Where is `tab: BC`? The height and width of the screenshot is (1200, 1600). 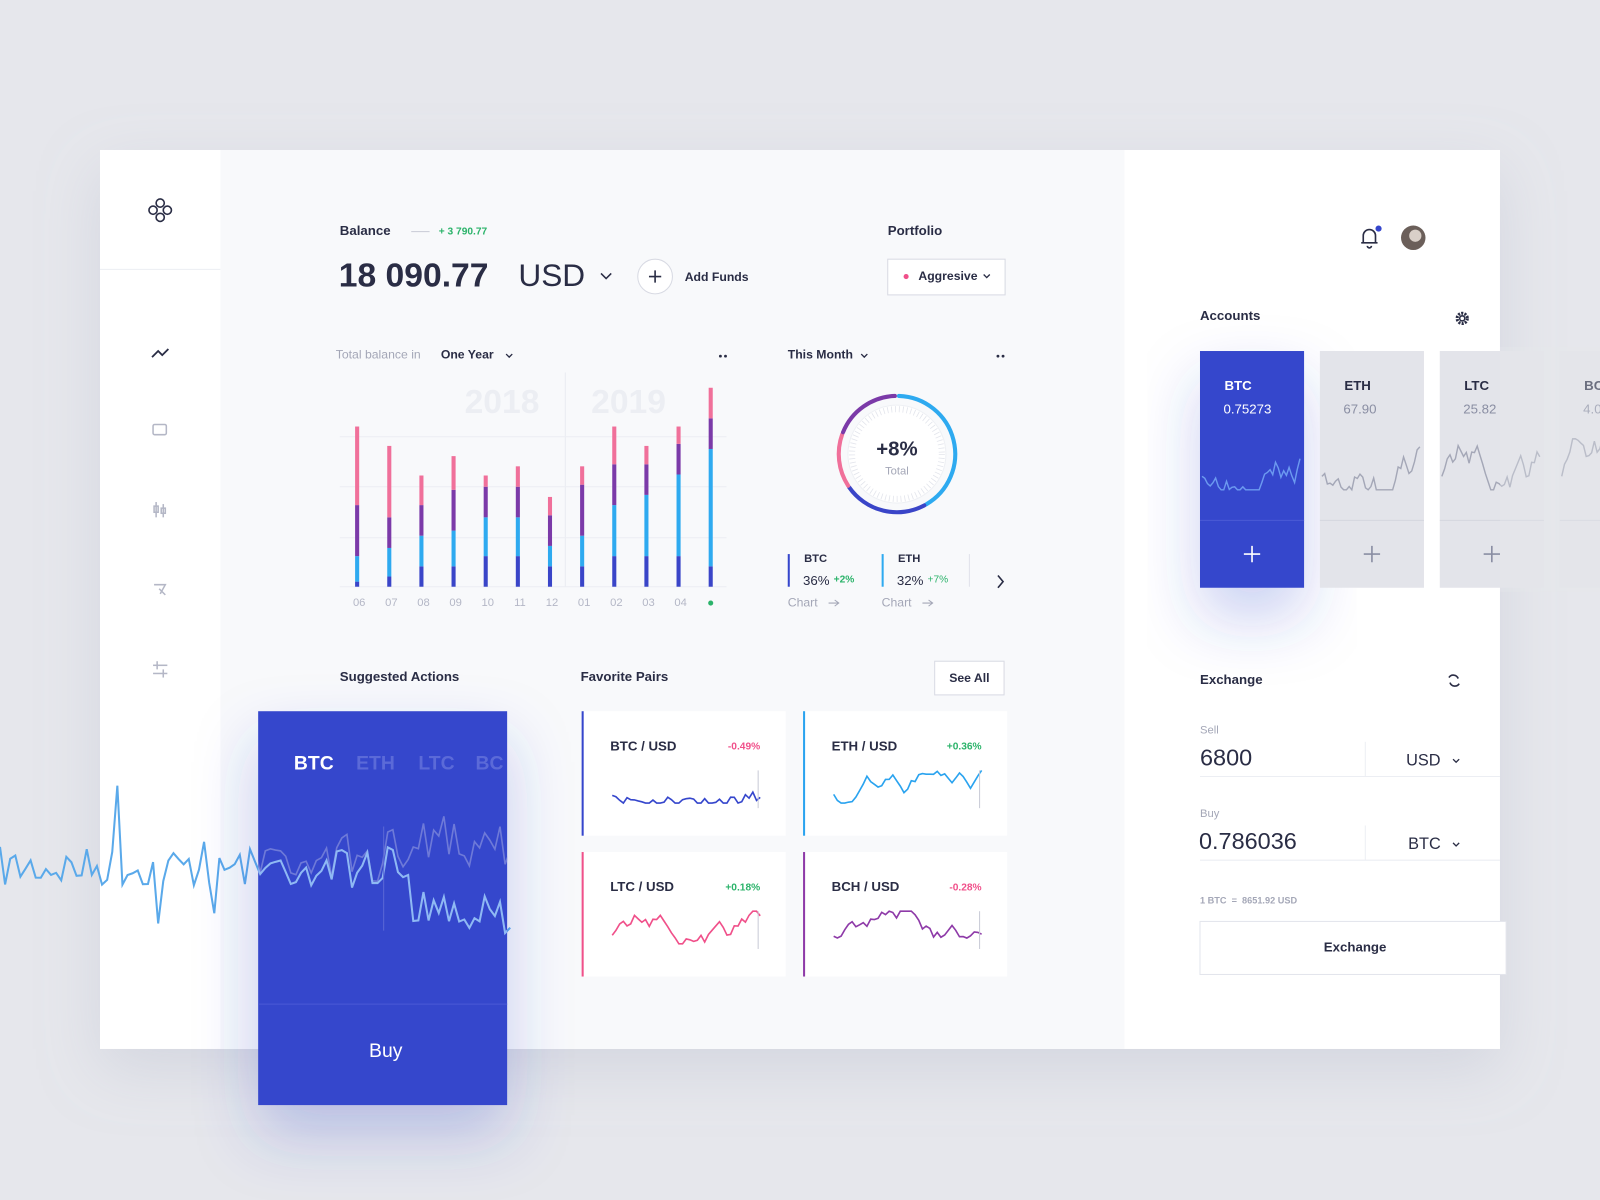 tab: BC is located at coordinates (490, 763).